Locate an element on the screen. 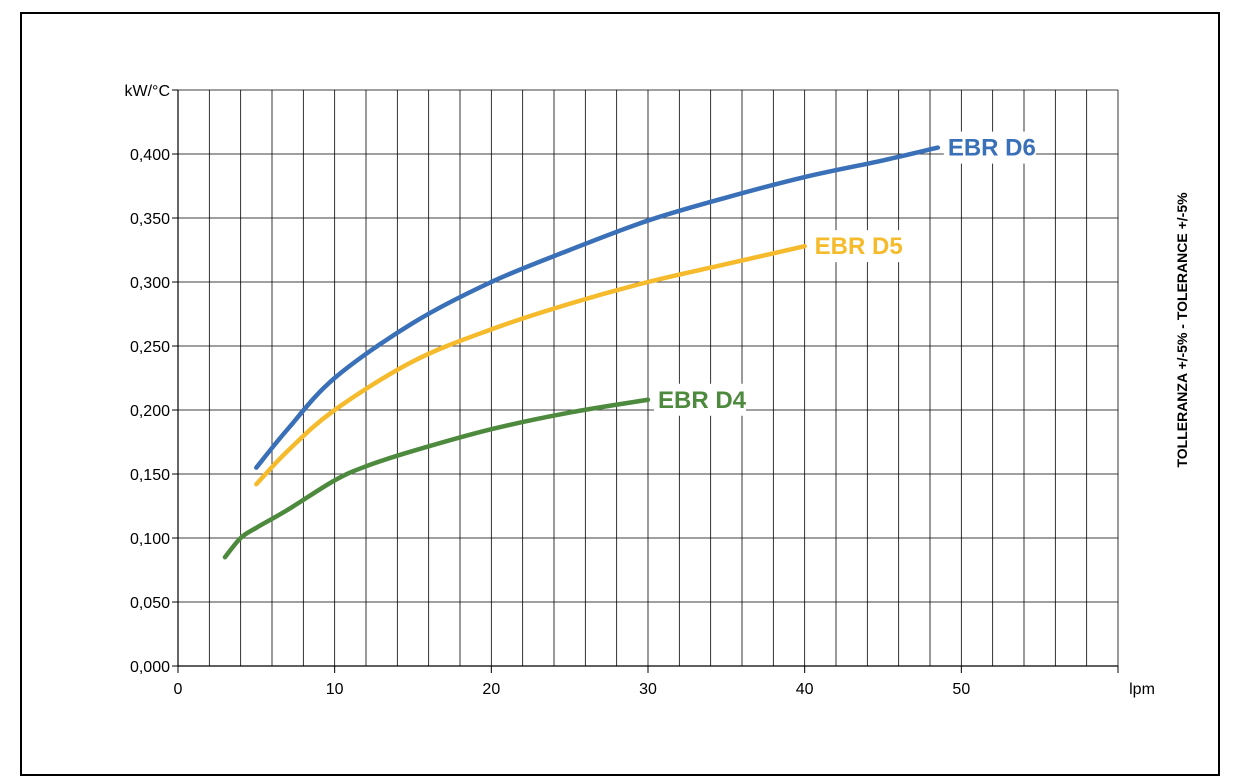 This screenshot has width=1242, height=780. x-tick-label: 40 is located at coordinates (805, 689).